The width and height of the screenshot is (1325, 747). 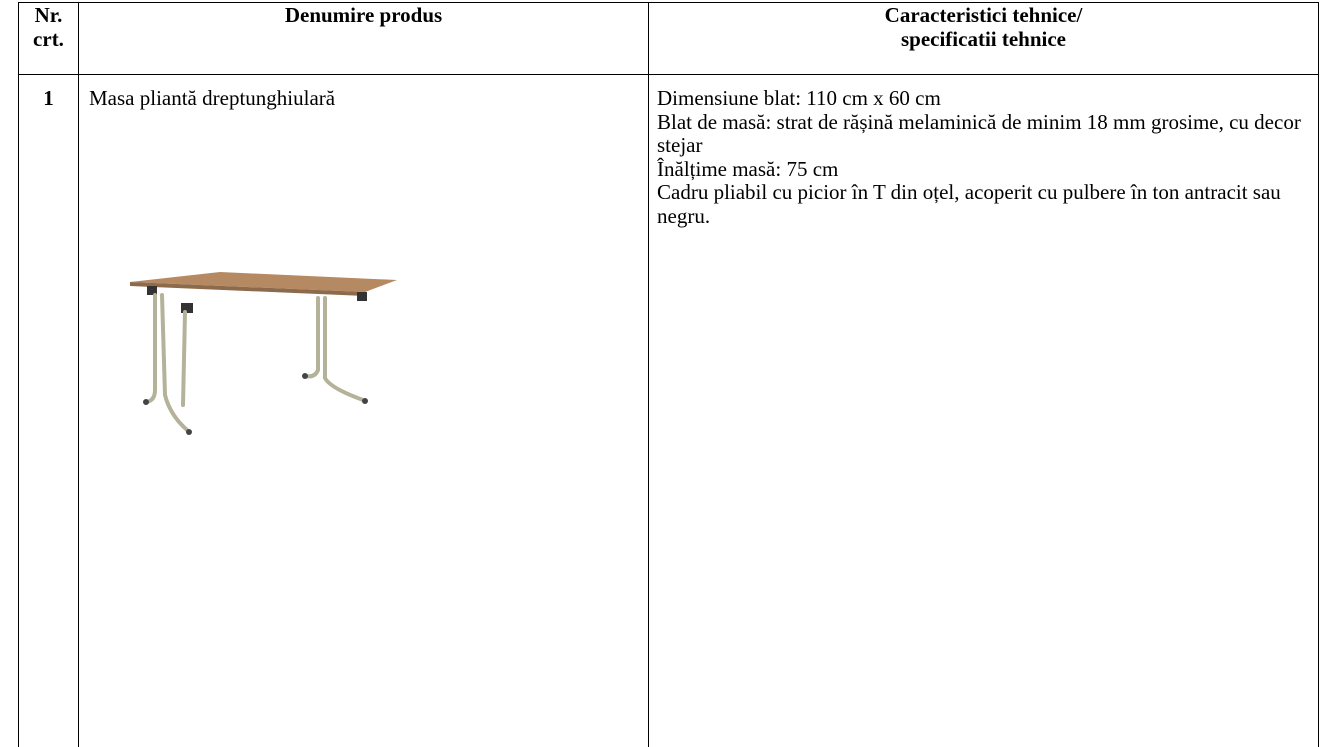 What do you see at coordinates (48, 15) in the screenshot?
I see `header-text: Nr.` at bounding box center [48, 15].